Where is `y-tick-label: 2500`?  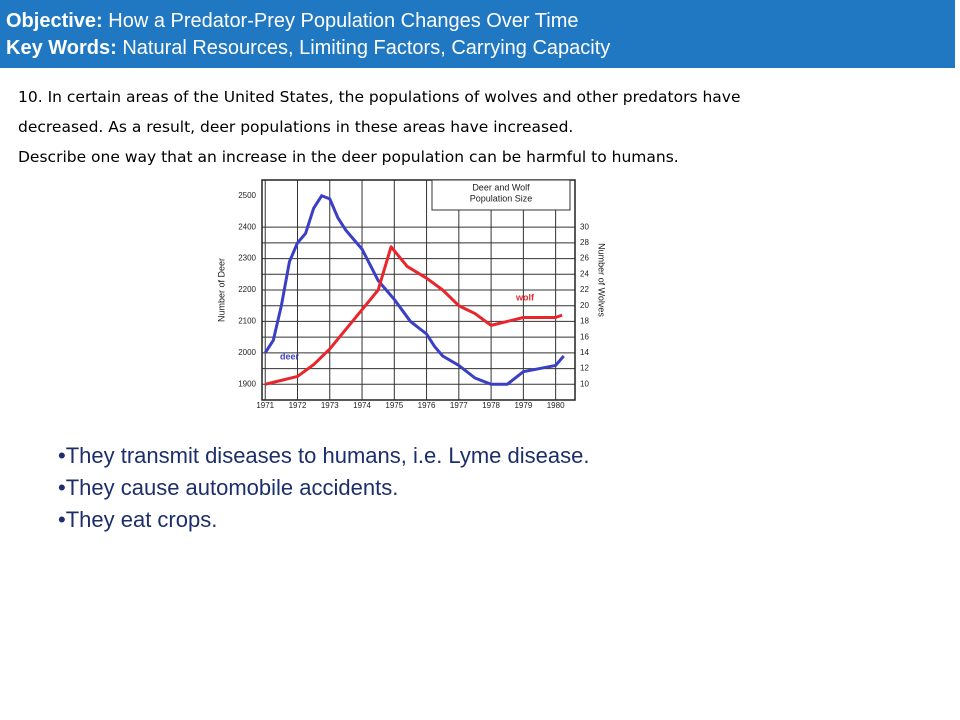 y-tick-label: 2500 is located at coordinates (247, 195).